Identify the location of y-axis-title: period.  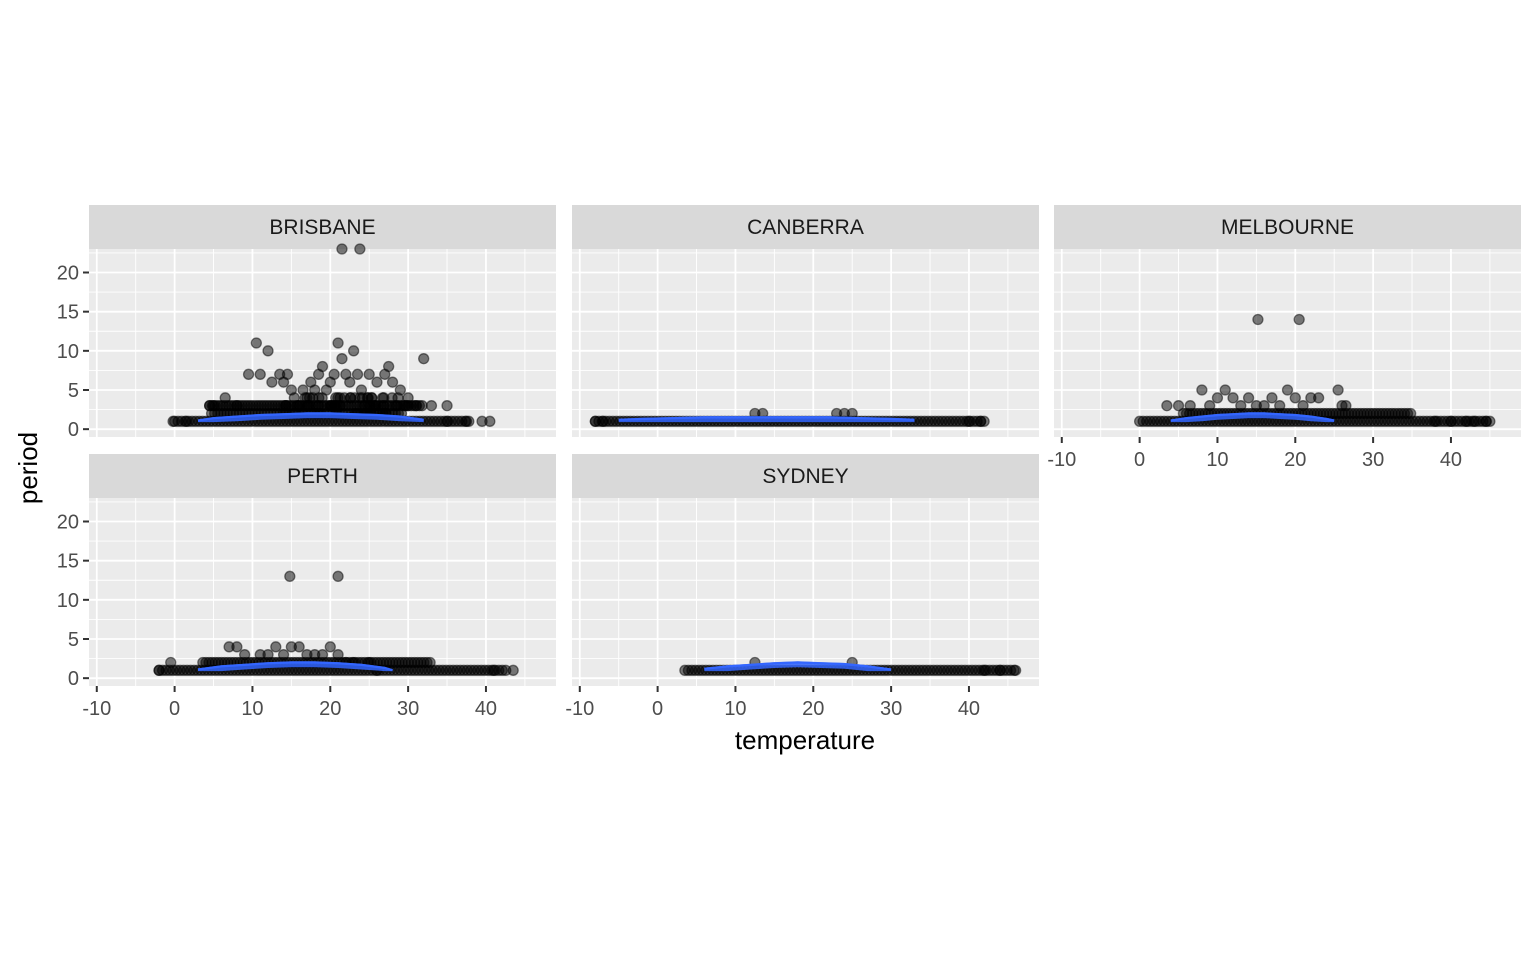
(28, 468).